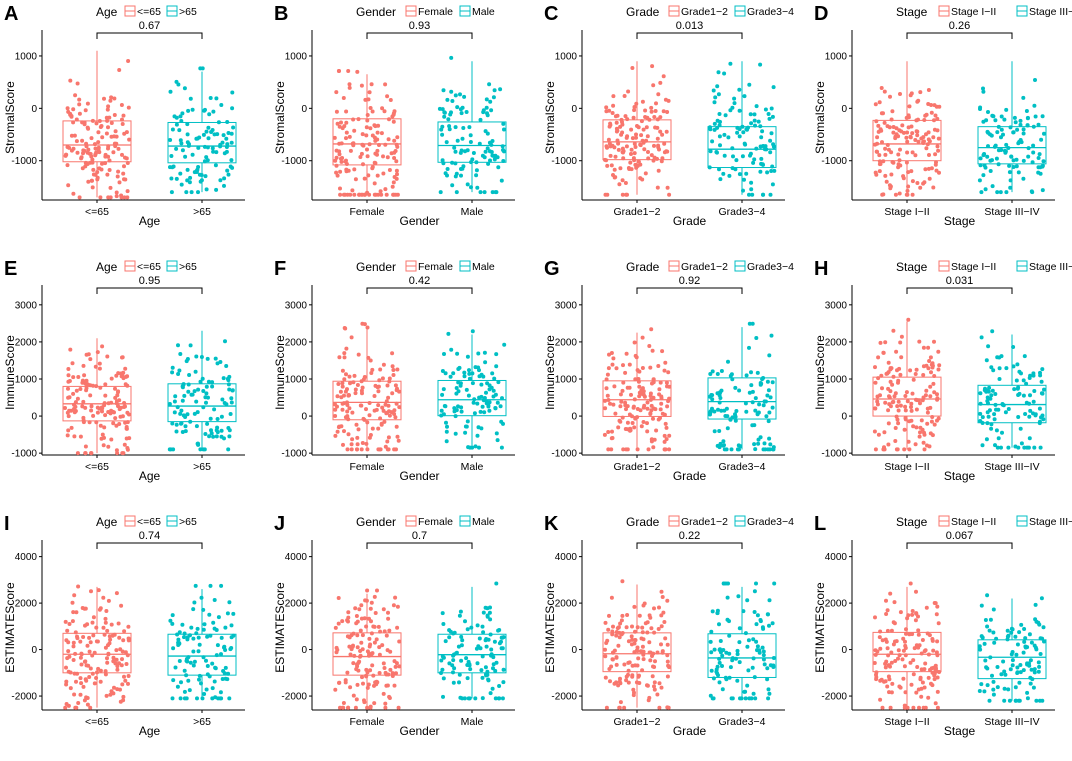  What do you see at coordinates (967, 521) in the screenshot?
I see `legend-key-1: Stage I−II` at bounding box center [967, 521].